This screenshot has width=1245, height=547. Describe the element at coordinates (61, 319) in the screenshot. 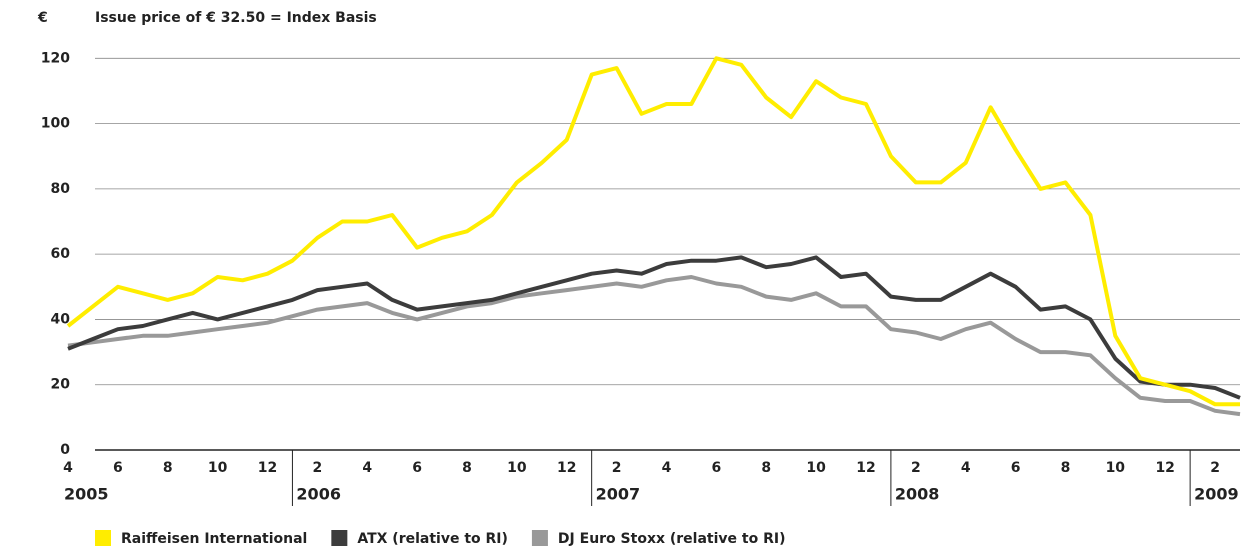

I see `y-tick-label: 40` at that location.